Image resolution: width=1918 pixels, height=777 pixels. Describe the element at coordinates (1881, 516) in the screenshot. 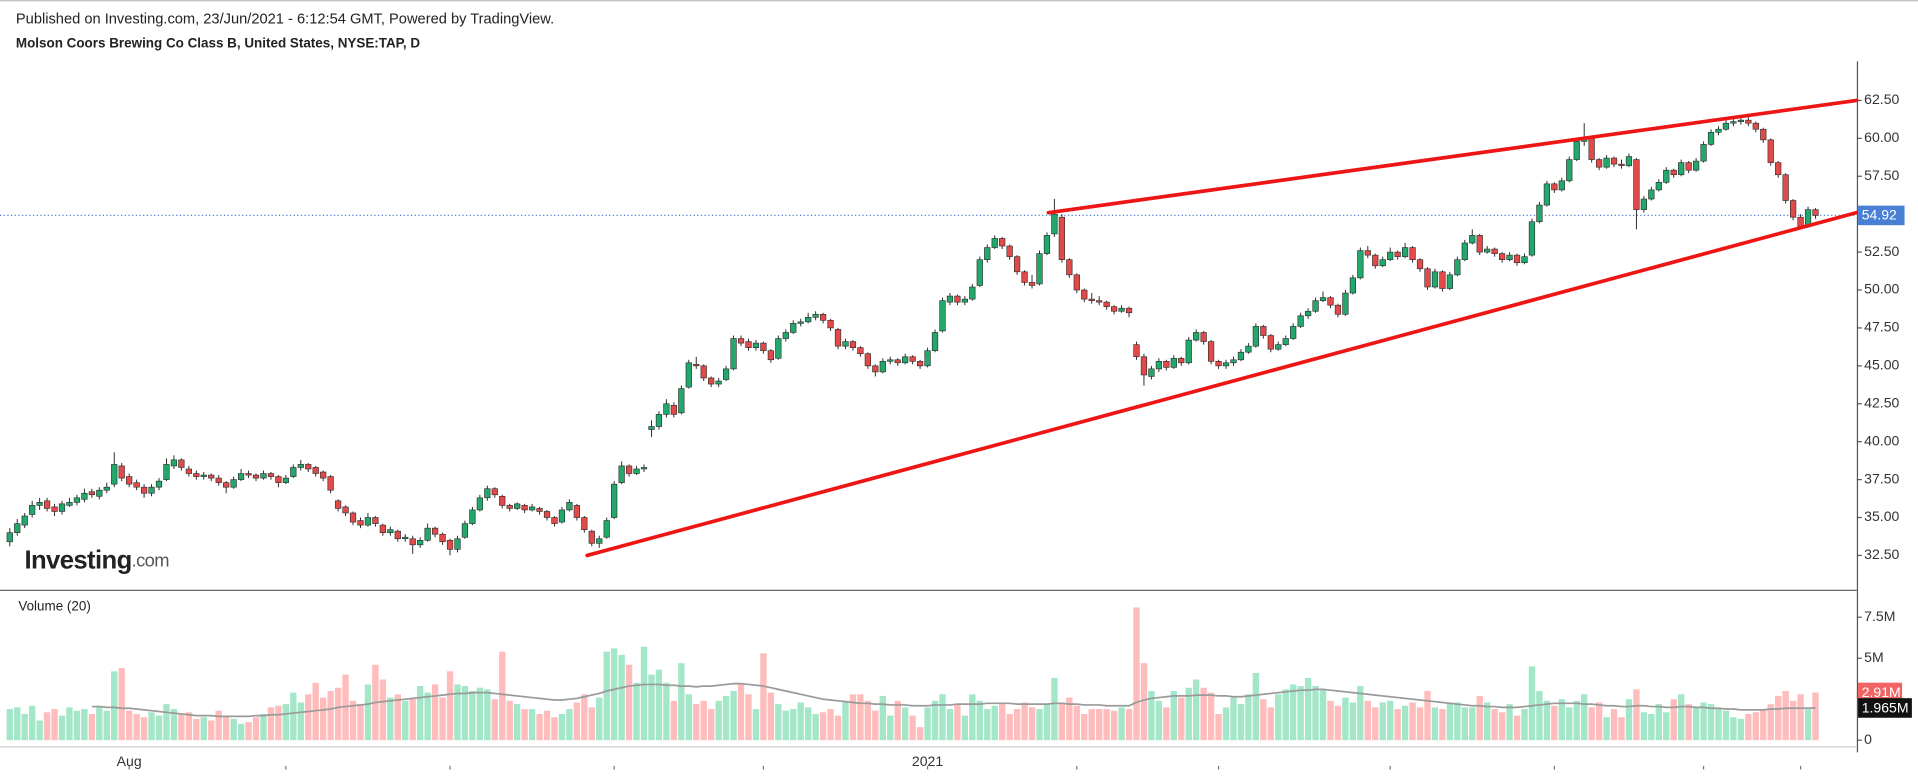

I see `y-tick-label: 35.00` at that location.